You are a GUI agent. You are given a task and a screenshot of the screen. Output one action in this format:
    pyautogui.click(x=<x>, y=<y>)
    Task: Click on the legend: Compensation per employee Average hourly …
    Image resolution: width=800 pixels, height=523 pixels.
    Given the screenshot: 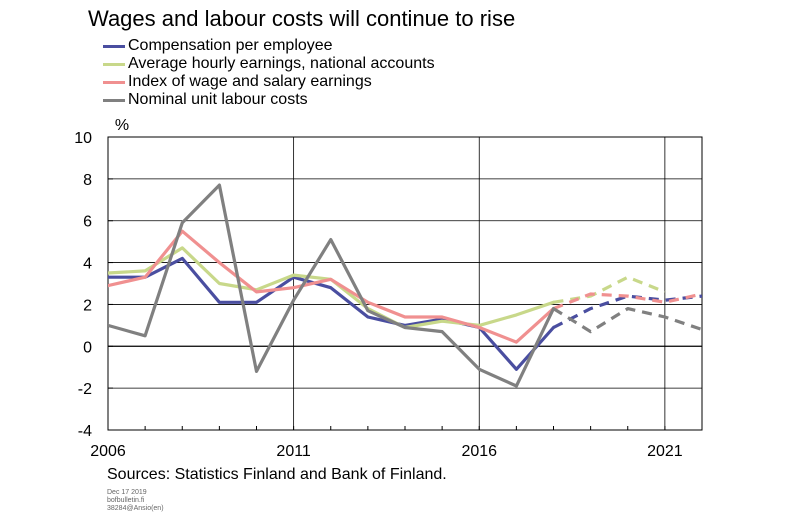 What is the action you would take?
    pyautogui.click(x=269, y=73)
    